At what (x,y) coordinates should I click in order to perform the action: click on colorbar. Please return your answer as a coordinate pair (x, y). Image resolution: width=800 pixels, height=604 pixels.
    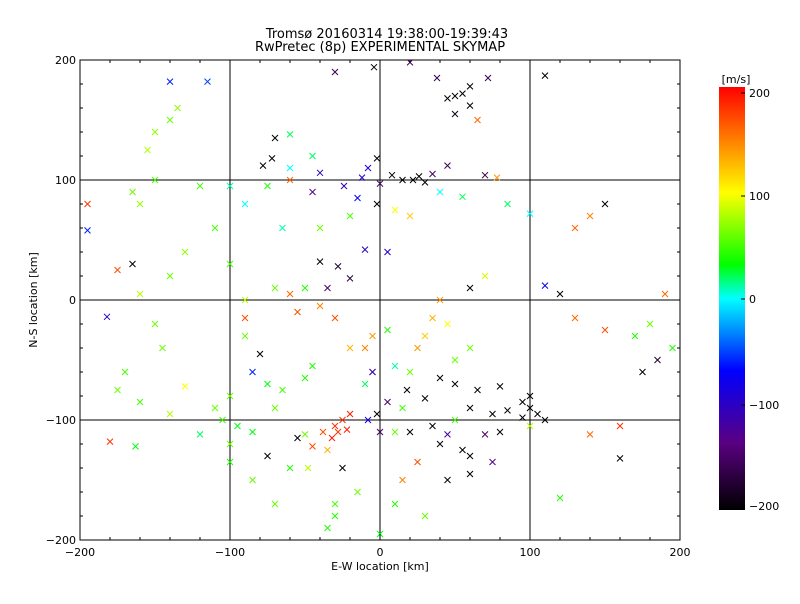
    Looking at the image, I should click on (732, 298).